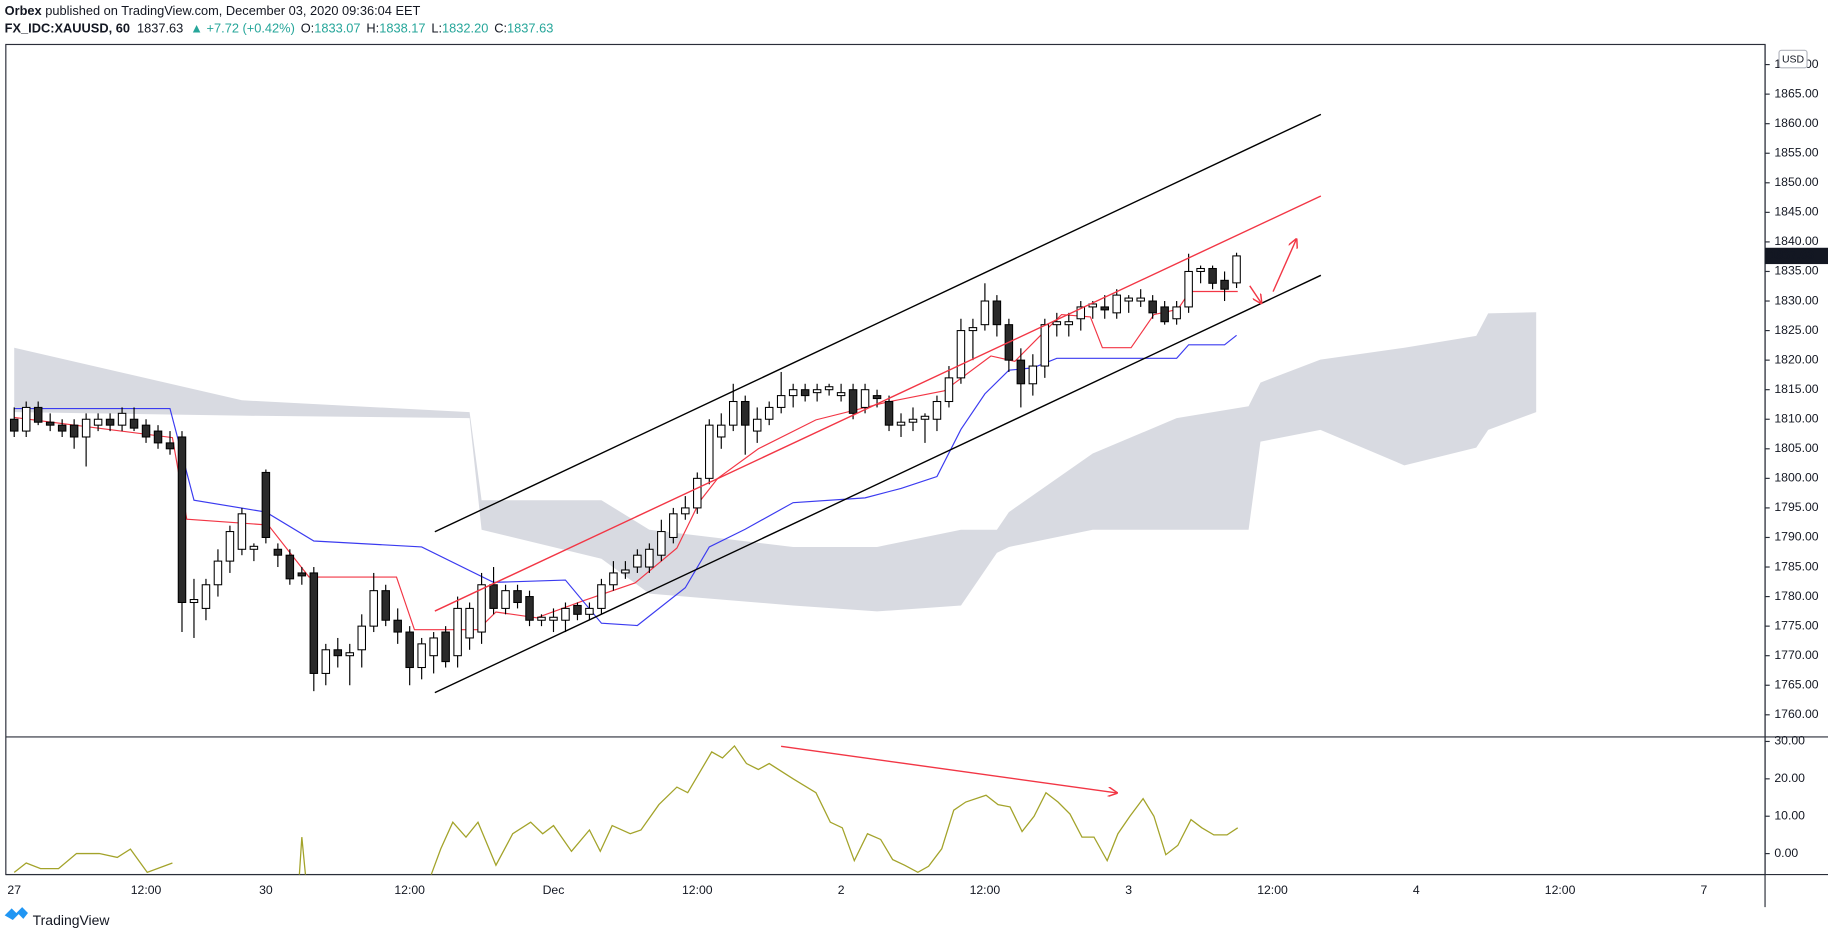 The width and height of the screenshot is (1828, 940). What do you see at coordinates (1796, 330) in the screenshot?
I see `y-tick-label: 1825.00` at bounding box center [1796, 330].